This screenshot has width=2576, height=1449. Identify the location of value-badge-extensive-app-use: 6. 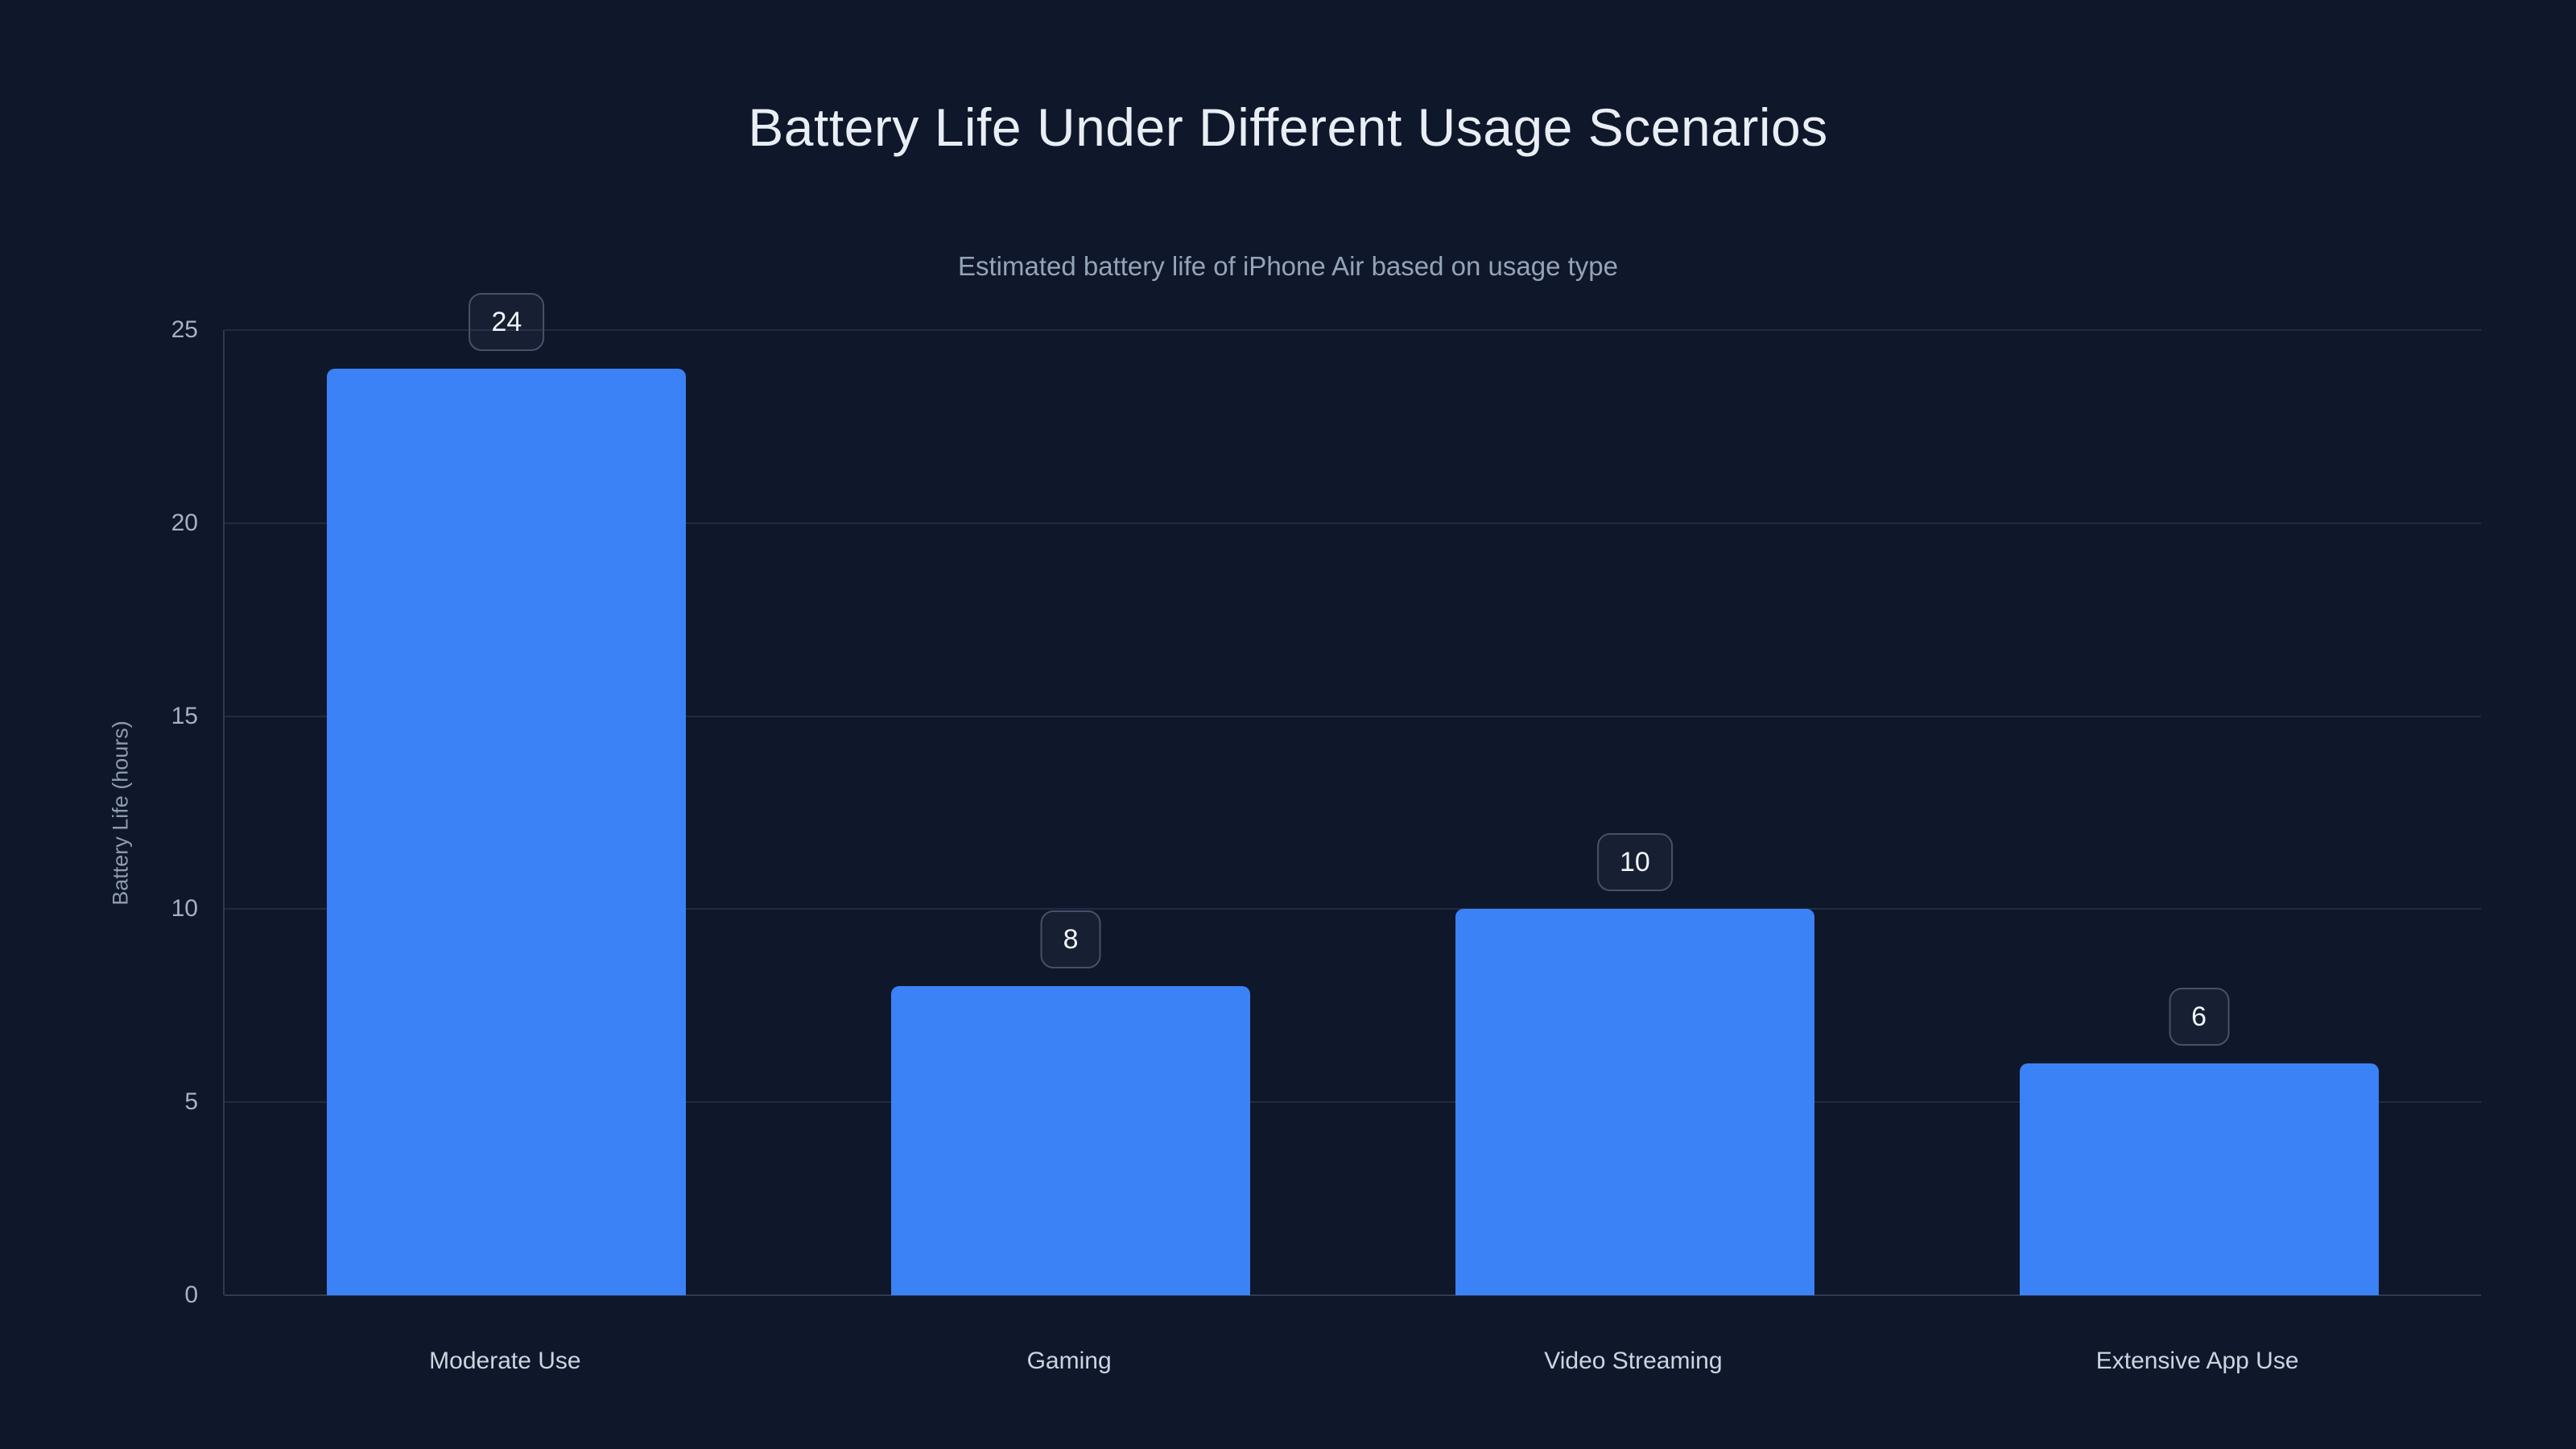
(2199, 1017).